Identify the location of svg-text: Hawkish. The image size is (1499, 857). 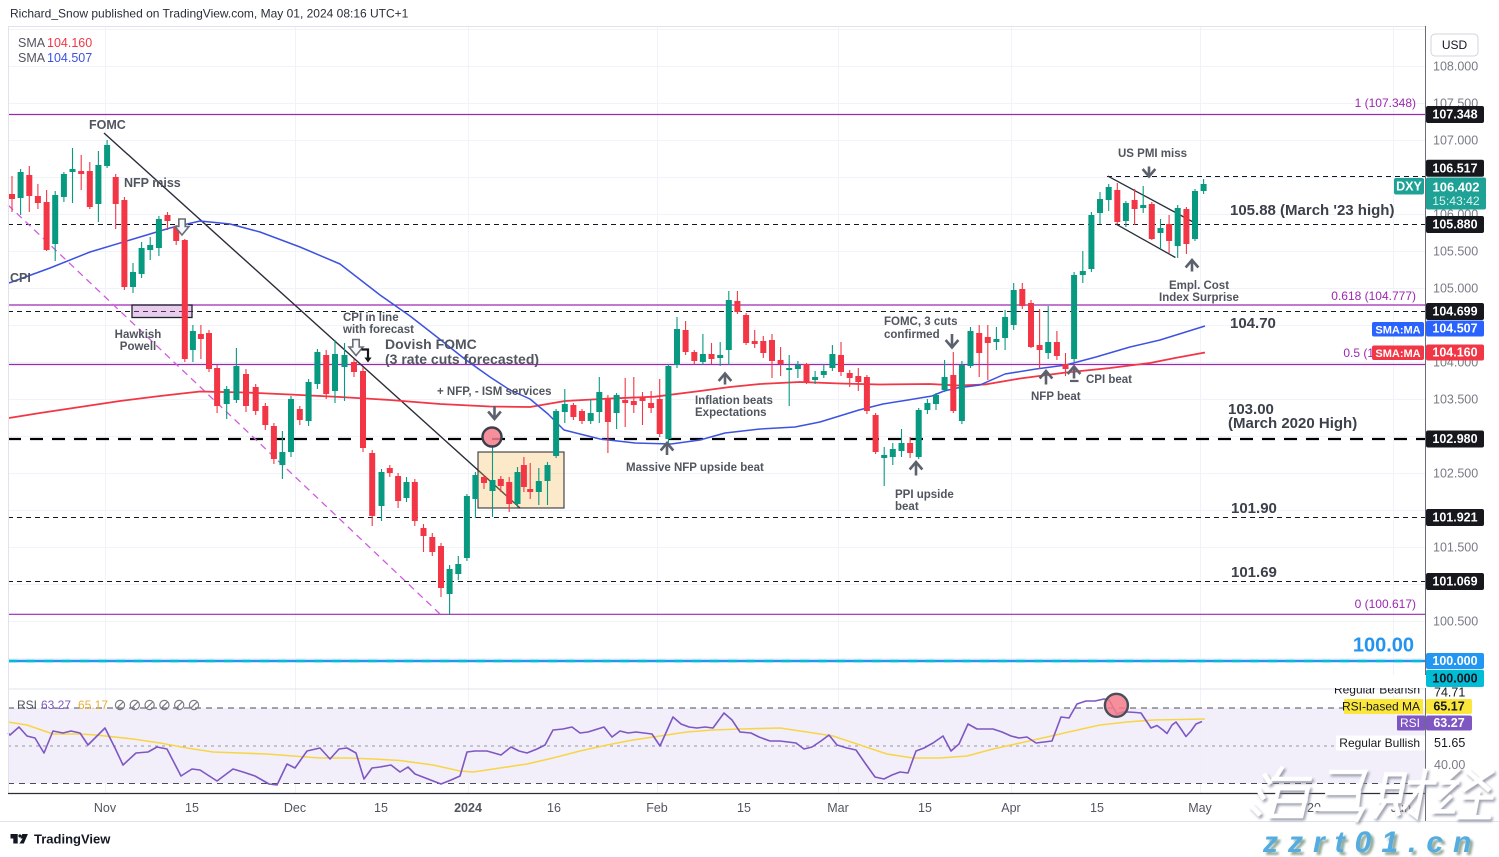
(138, 335).